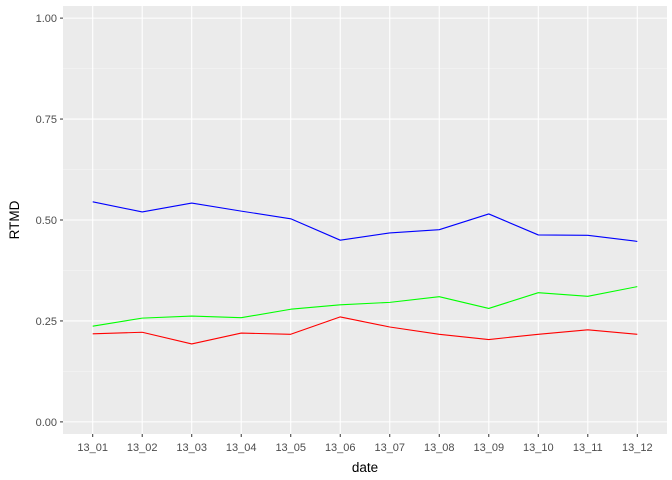 The height and width of the screenshot is (480, 672). Describe the element at coordinates (14, 219) in the screenshot. I see `y-axis-title: RTMD` at that location.